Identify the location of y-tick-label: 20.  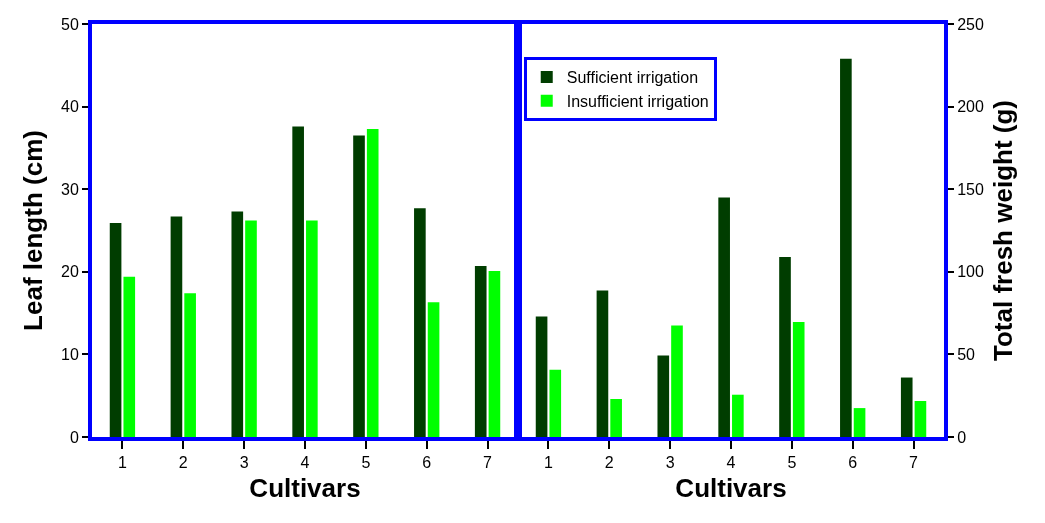
(70, 272).